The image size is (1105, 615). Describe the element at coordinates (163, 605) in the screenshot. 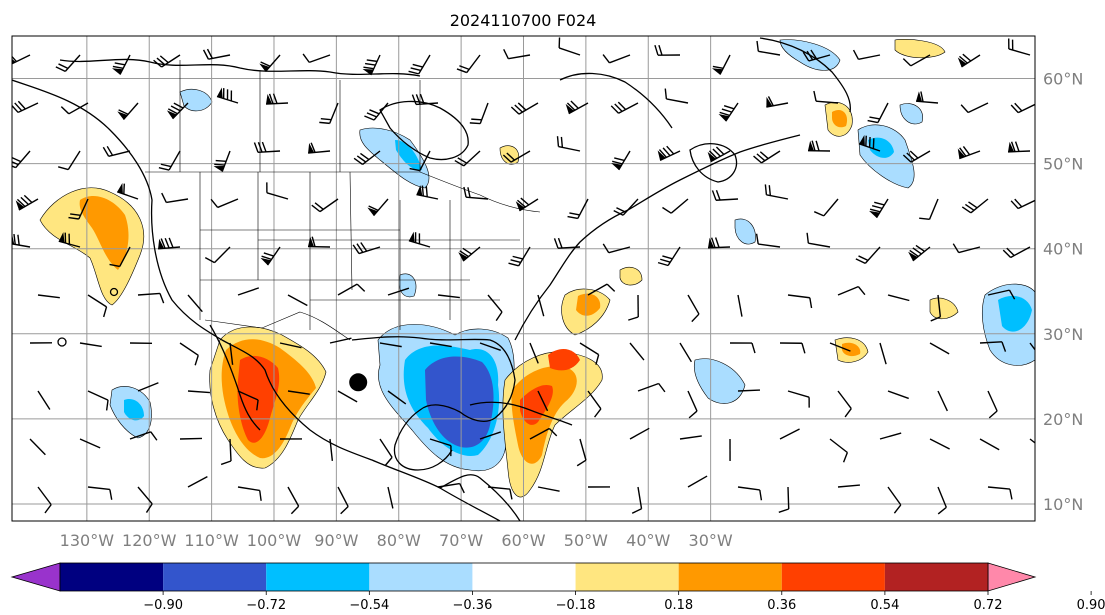

I see `colorbar-level-label: −0.90` at that location.